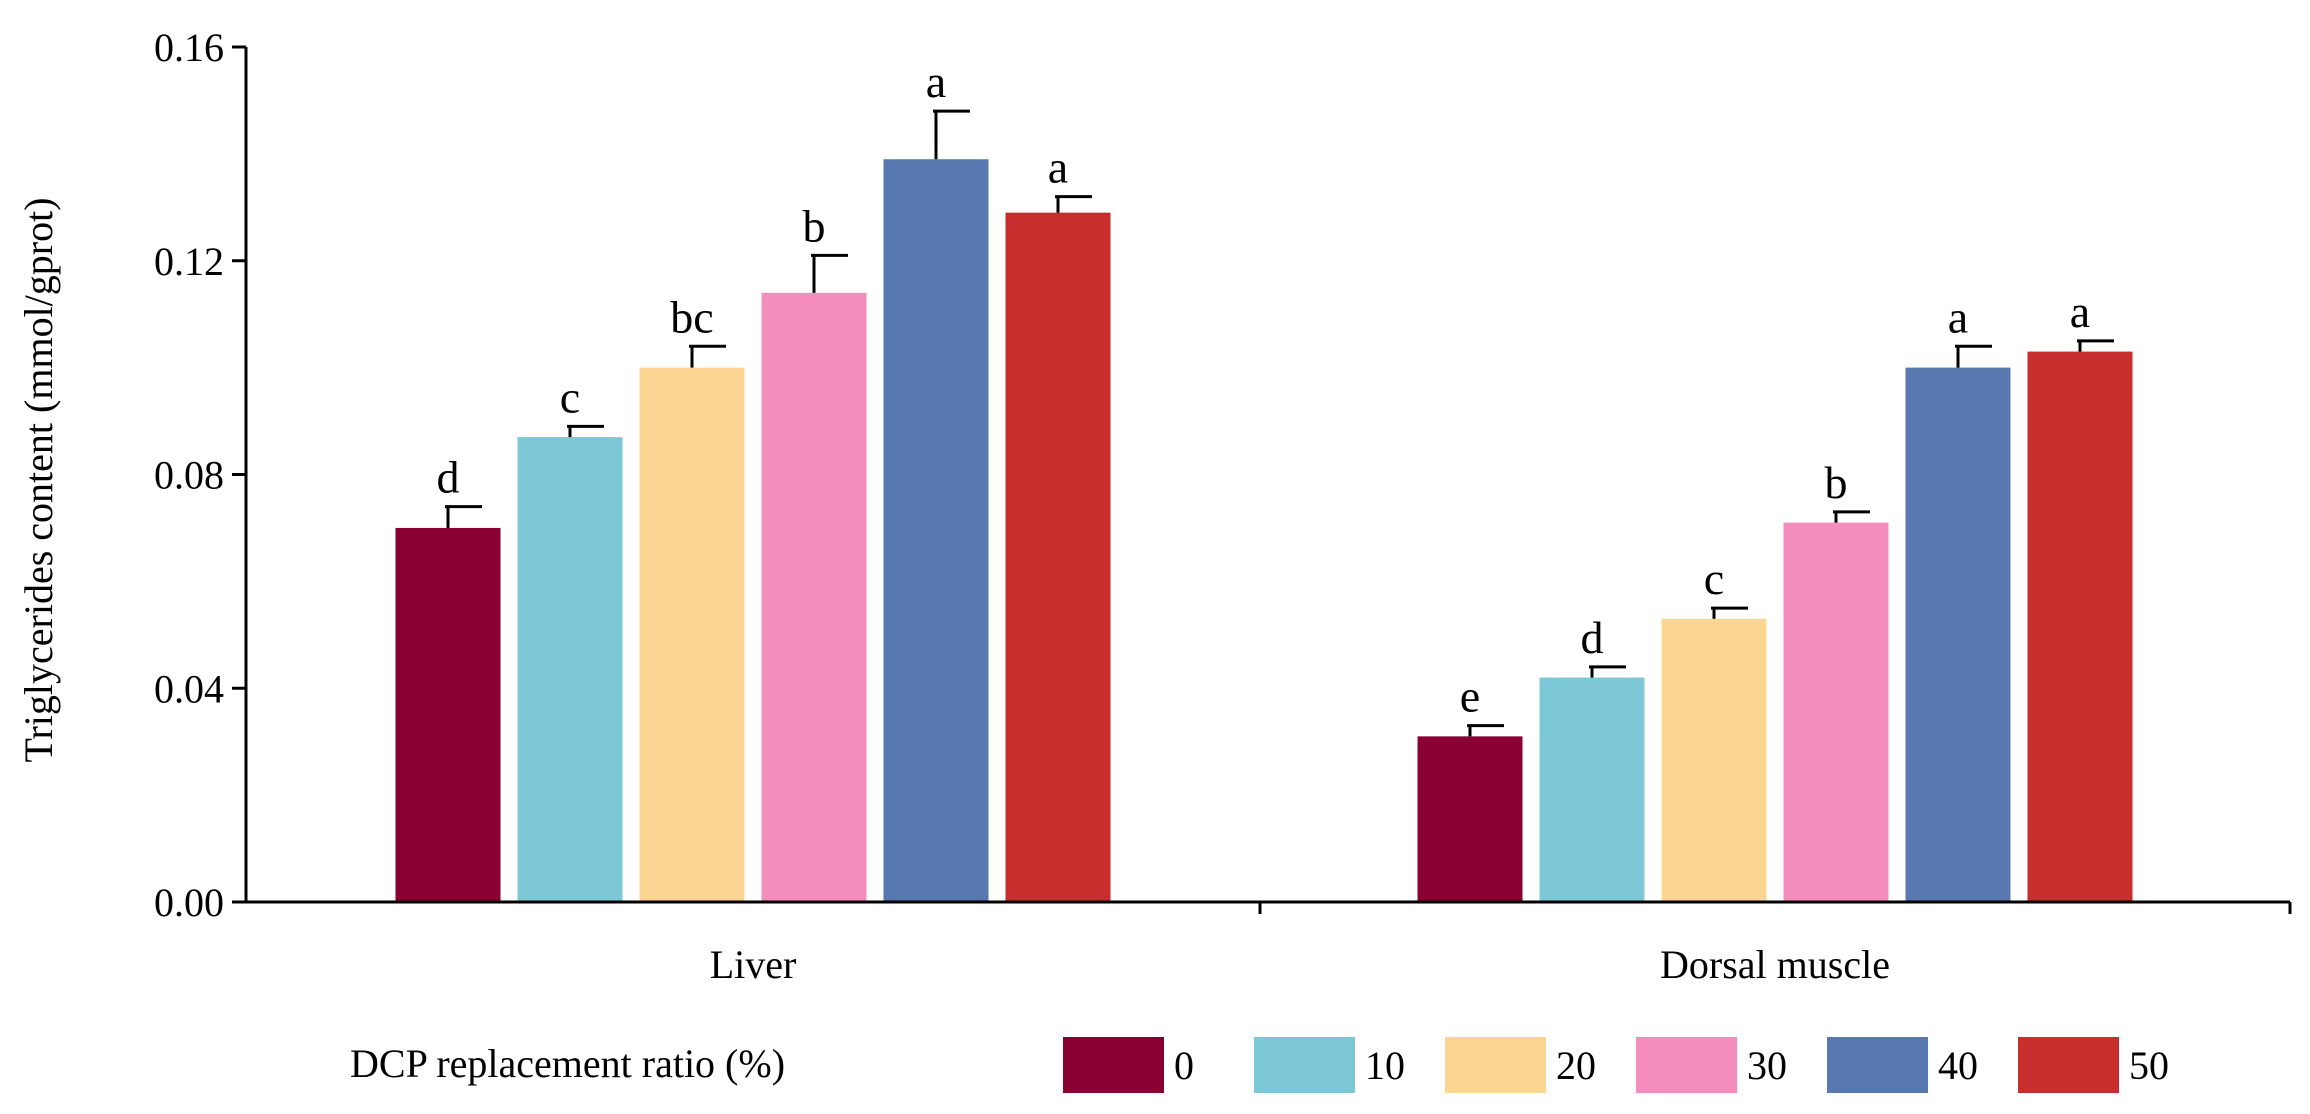 The width and height of the screenshot is (2310, 1114). I want to click on legend-title: DCP replacement ratio (%), so click(567, 1063).